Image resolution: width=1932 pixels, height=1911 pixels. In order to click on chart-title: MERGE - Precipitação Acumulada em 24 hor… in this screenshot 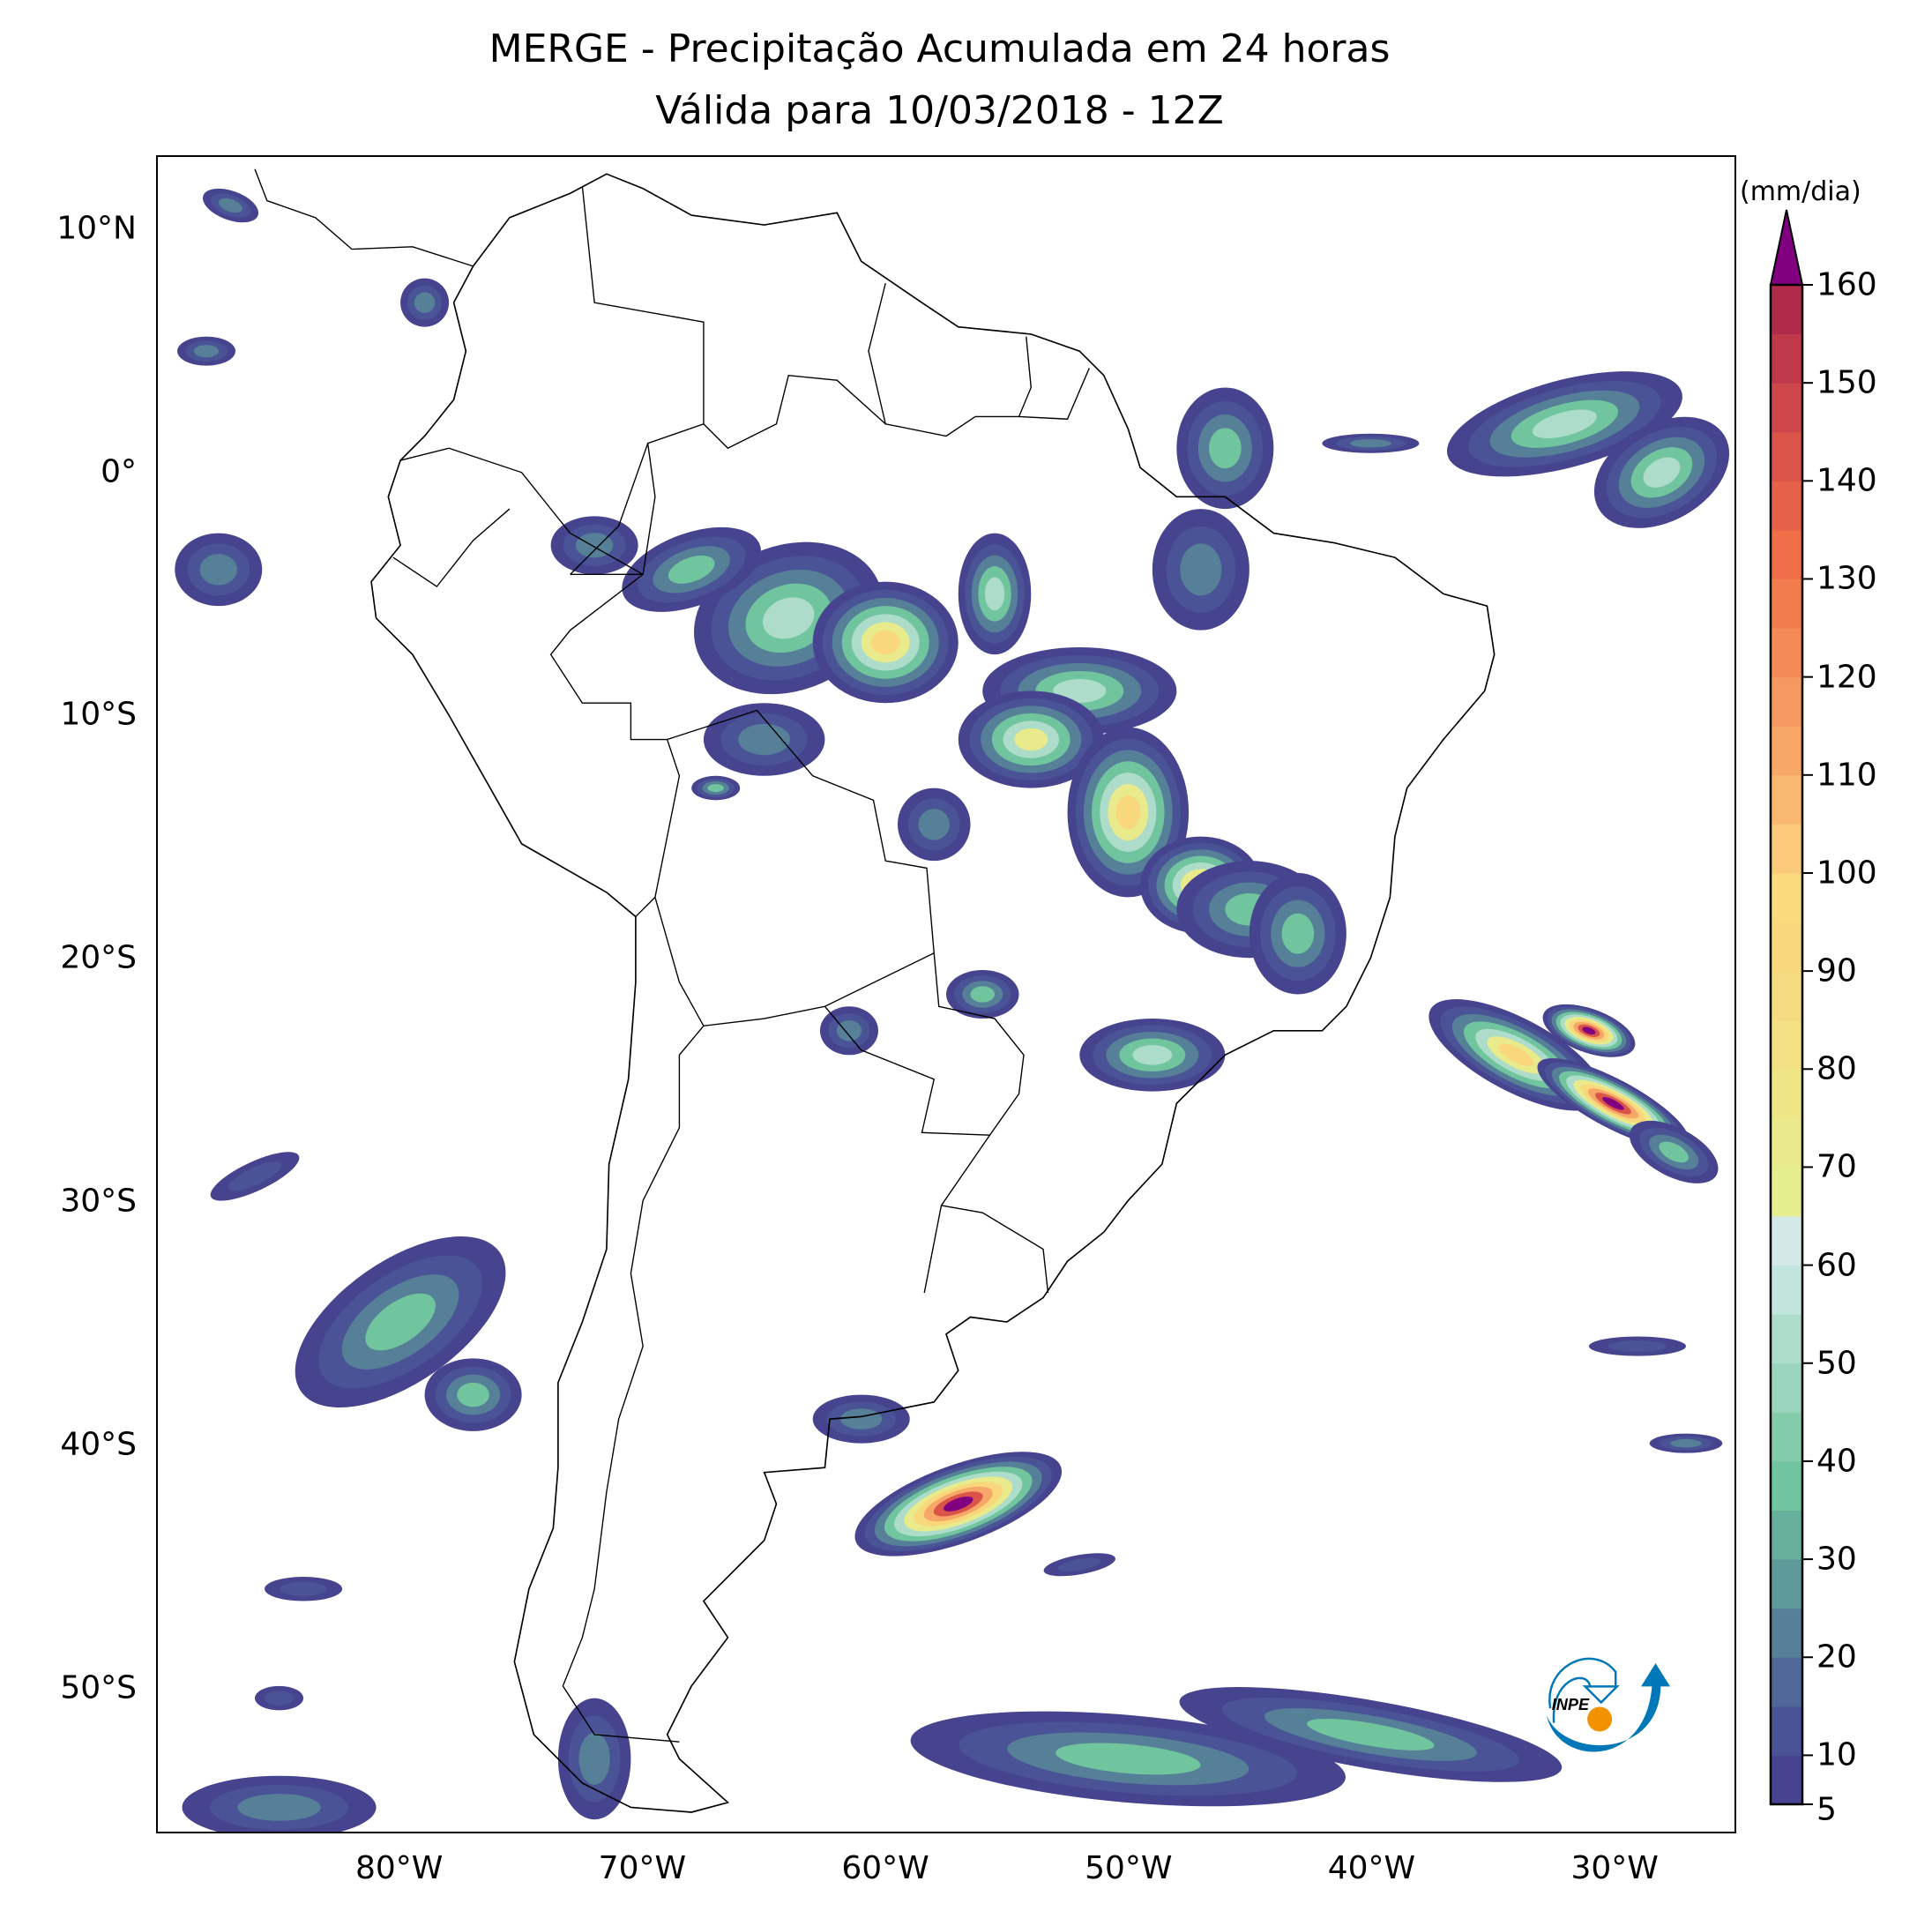, I will do `click(940, 49)`.